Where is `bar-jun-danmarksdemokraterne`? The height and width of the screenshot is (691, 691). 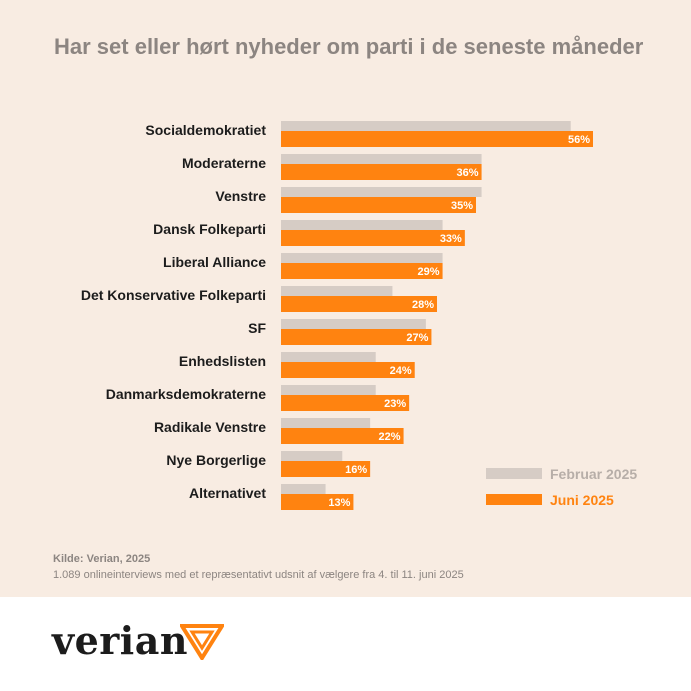 bar-jun-danmarksdemokraterne is located at coordinates (345, 403).